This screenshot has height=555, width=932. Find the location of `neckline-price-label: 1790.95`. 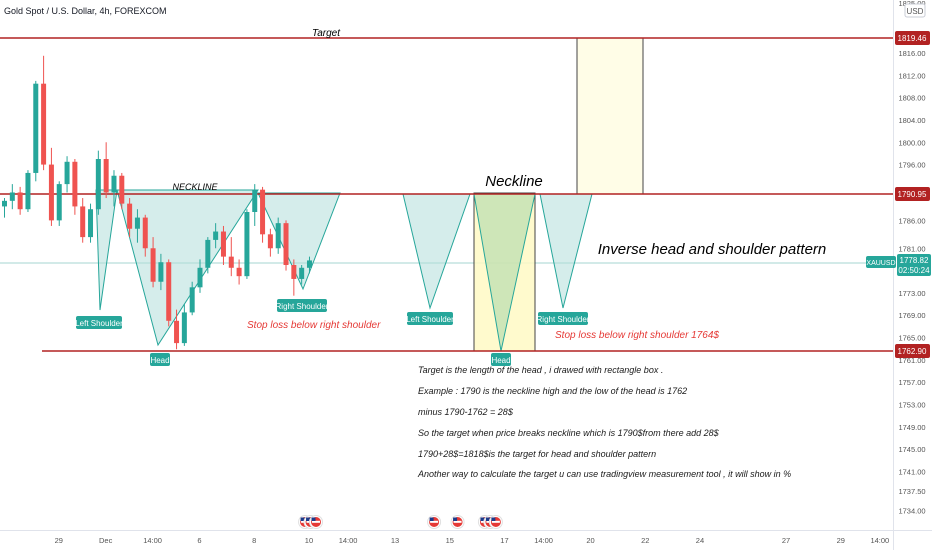

neckline-price-label: 1790.95 is located at coordinates (912, 194).